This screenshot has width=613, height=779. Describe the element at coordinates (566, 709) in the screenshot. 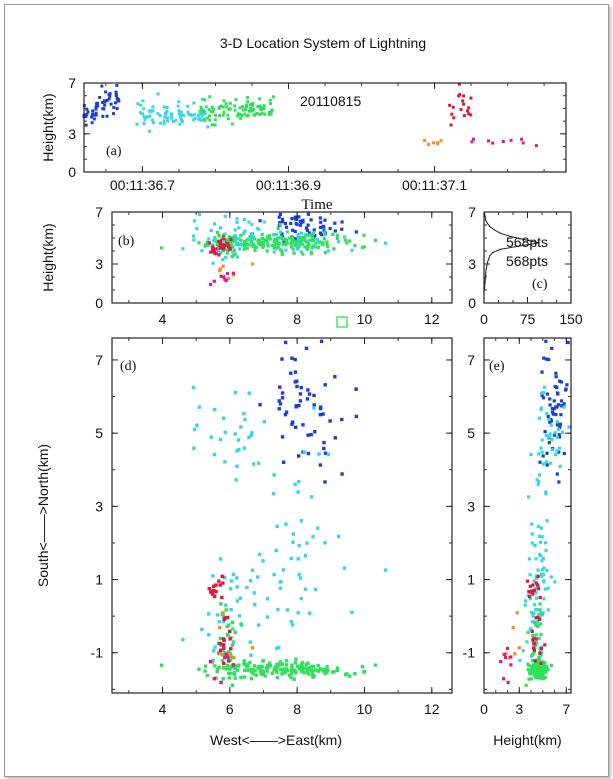

I see `x-tick-label: 7` at that location.